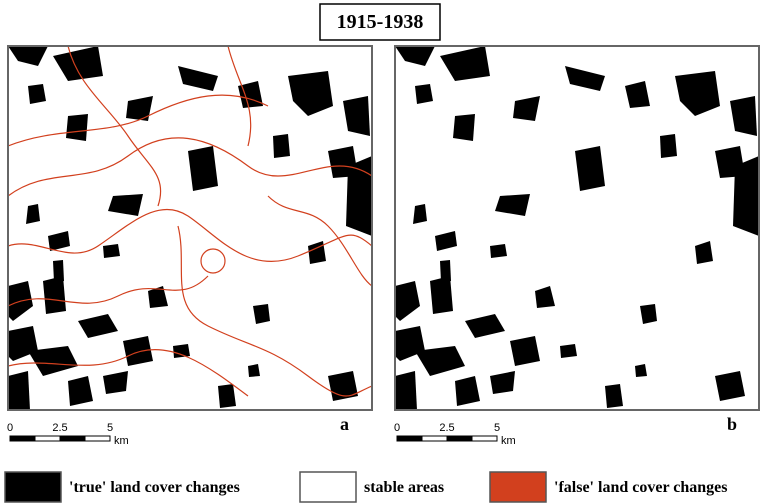 This screenshot has width=762, height=504. What do you see at coordinates (732, 424) in the screenshot?
I see `panel-label: b` at bounding box center [732, 424].